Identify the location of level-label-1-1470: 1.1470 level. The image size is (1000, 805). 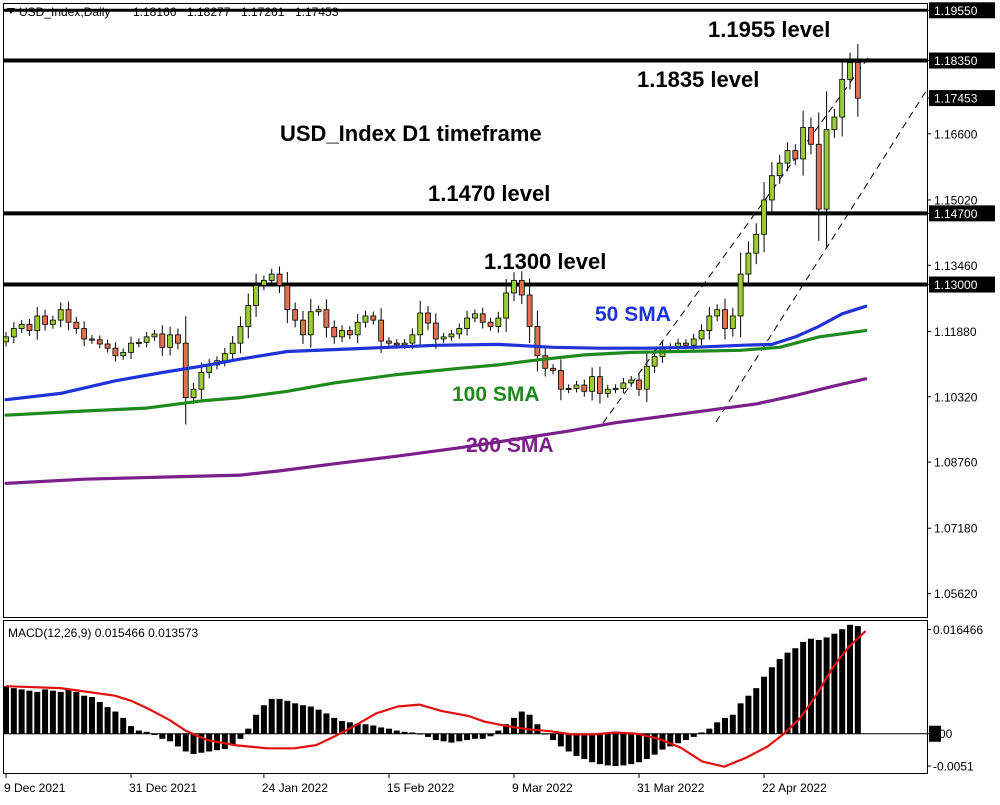
(489, 193).